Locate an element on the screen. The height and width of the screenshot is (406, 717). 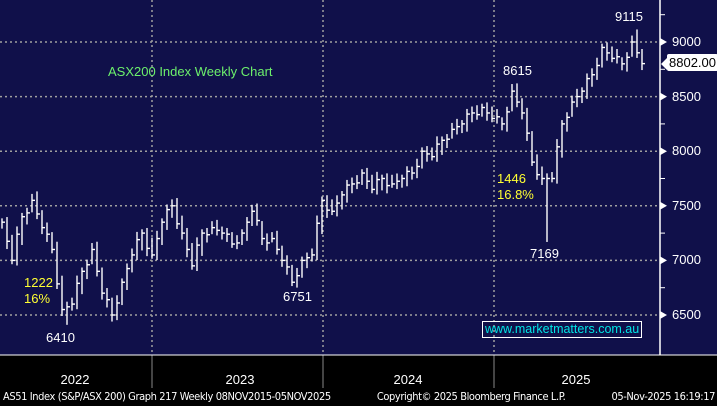
last-price-tag: 8802.00 is located at coordinates (689, 62).